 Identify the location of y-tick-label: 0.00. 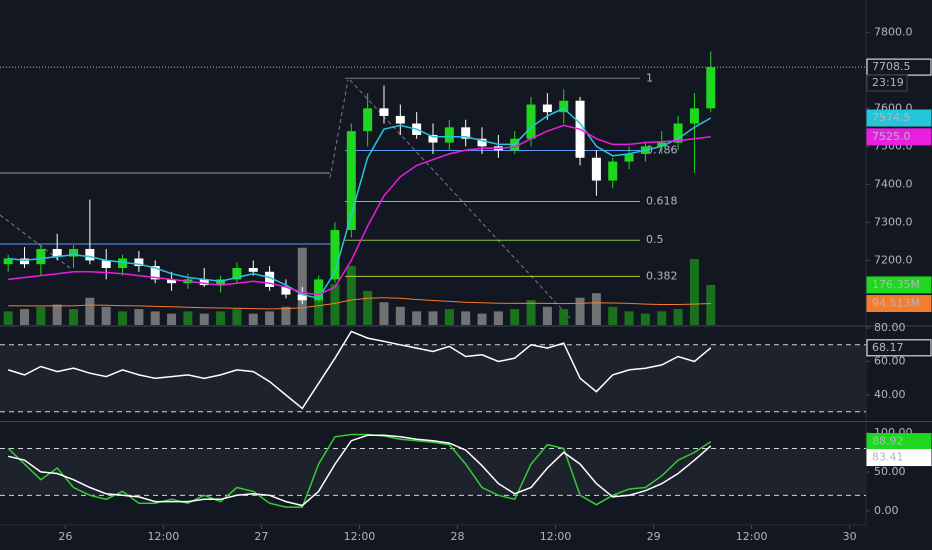
(886, 510).